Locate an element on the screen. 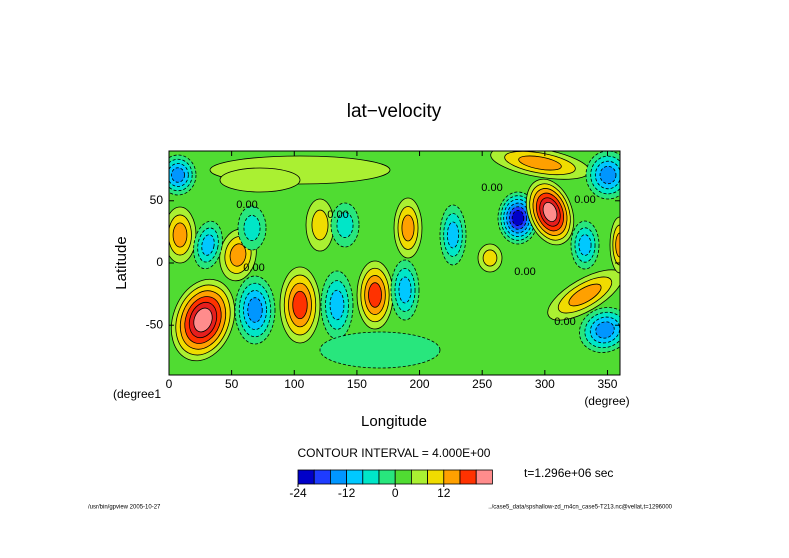 The width and height of the screenshot is (789, 558). x-tick-label: 250 is located at coordinates (482, 384).